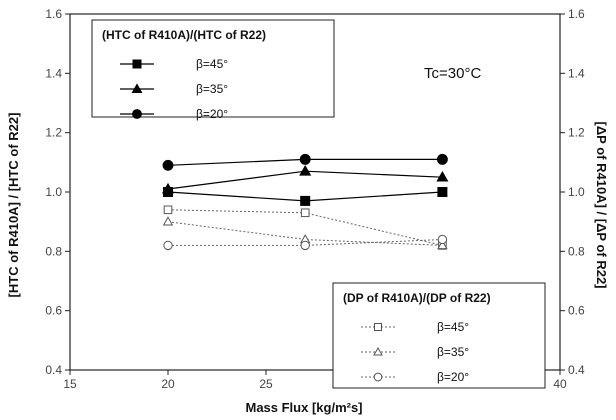 The image size is (616, 420). What do you see at coordinates (53, 370) in the screenshot?
I see `y-tick-label-left: 0.4` at bounding box center [53, 370].